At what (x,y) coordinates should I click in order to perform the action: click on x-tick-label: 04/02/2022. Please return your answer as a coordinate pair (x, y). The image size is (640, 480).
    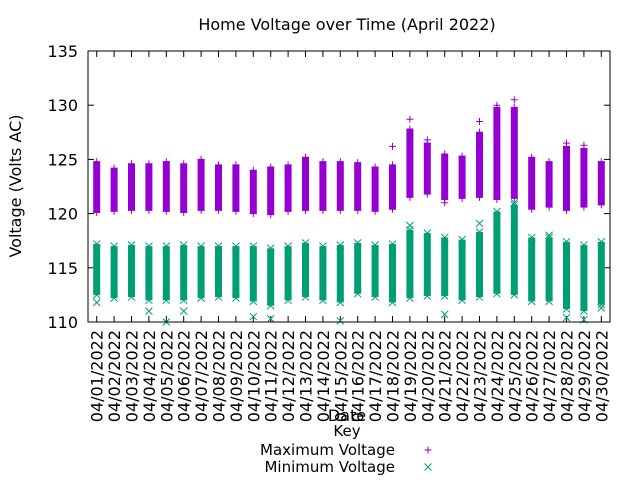
    Looking at the image, I should click on (114, 376).